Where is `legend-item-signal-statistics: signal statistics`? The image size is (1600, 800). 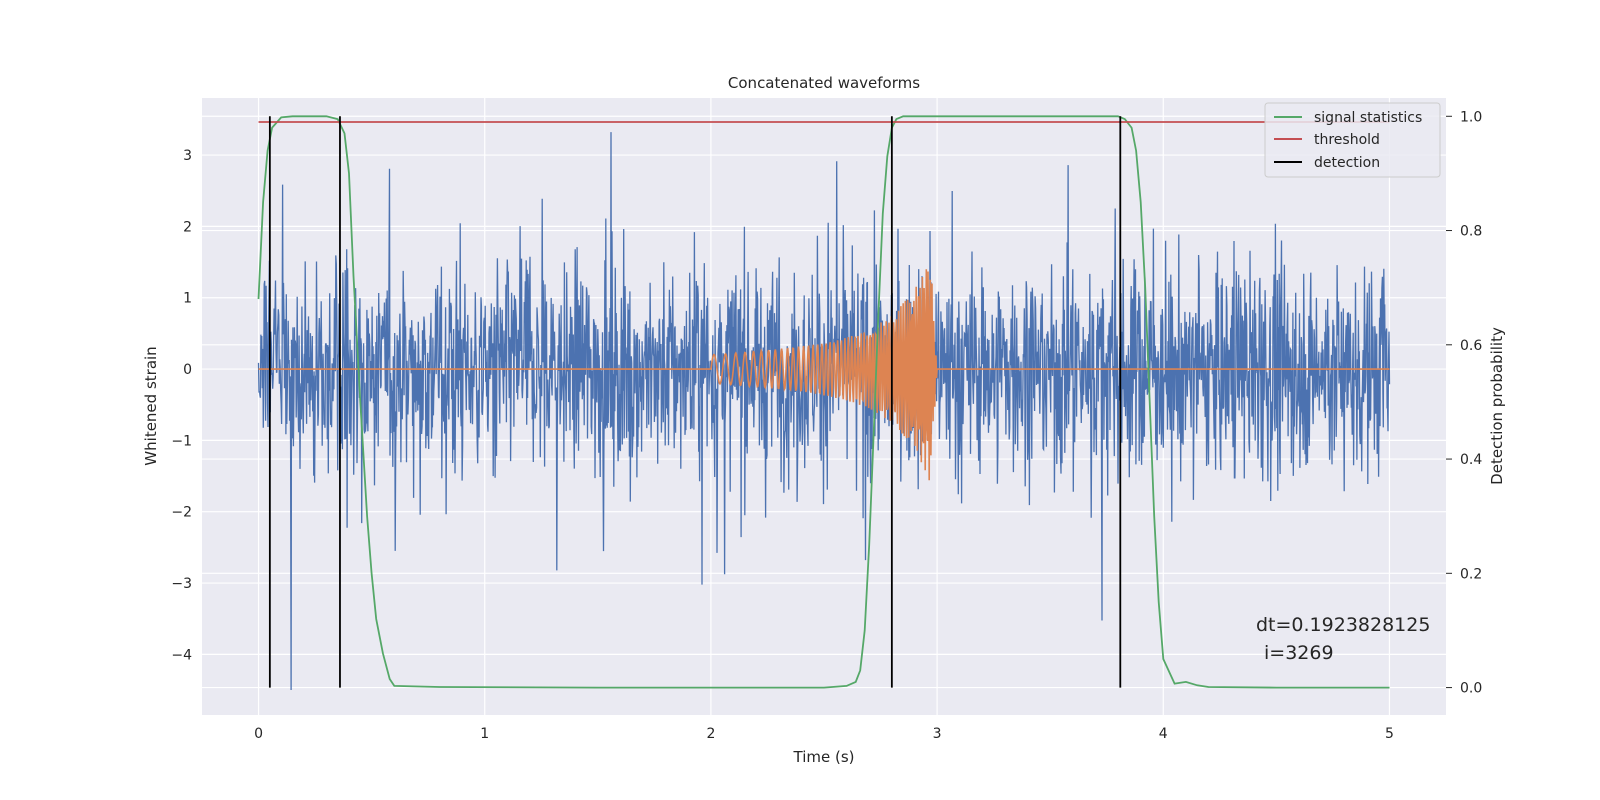 legend-item-signal-statistics: signal statistics is located at coordinates (1348, 118).